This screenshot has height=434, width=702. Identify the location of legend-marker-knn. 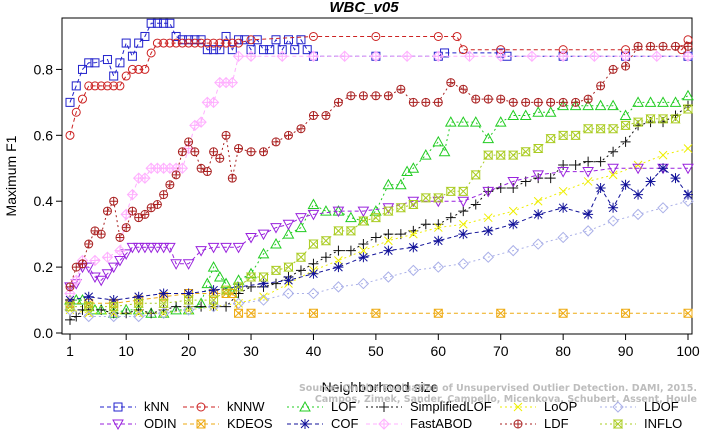
(118, 407).